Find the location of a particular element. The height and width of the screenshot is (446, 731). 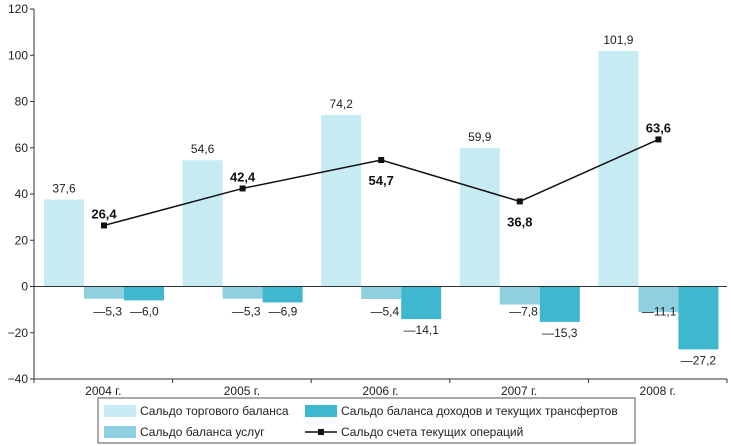

bar-value-label: 59,9 is located at coordinates (480, 137).